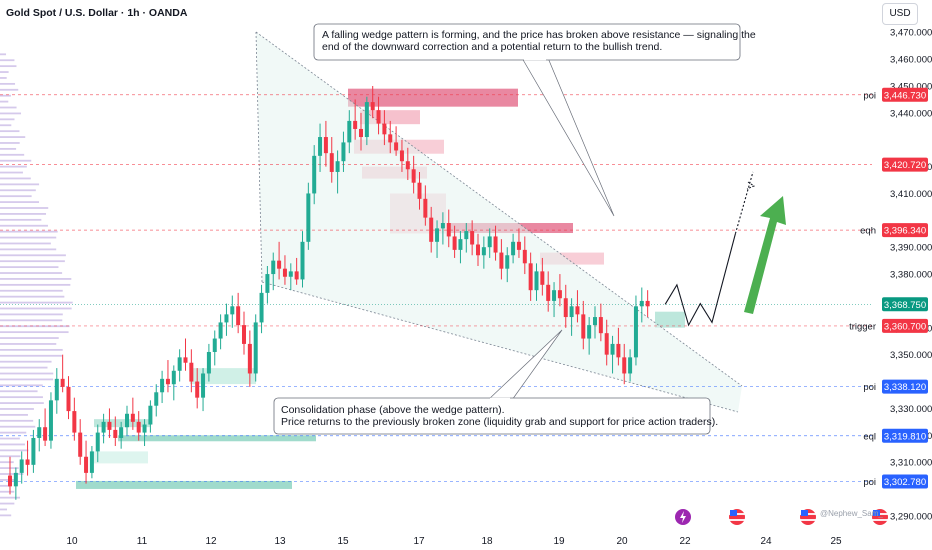 The image size is (932, 550). What do you see at coordinates (622, 541) in the screenshot?
I see `x-tick-label: 20` at bounding box center [622, 541].